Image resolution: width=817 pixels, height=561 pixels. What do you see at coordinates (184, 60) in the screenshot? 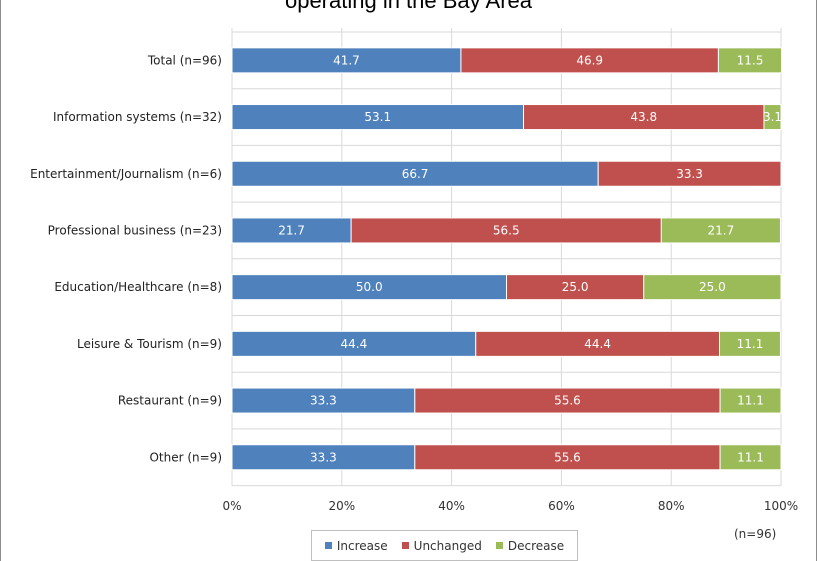
I see `category-label: Total (n=96)` at bounding box center [184, 60].